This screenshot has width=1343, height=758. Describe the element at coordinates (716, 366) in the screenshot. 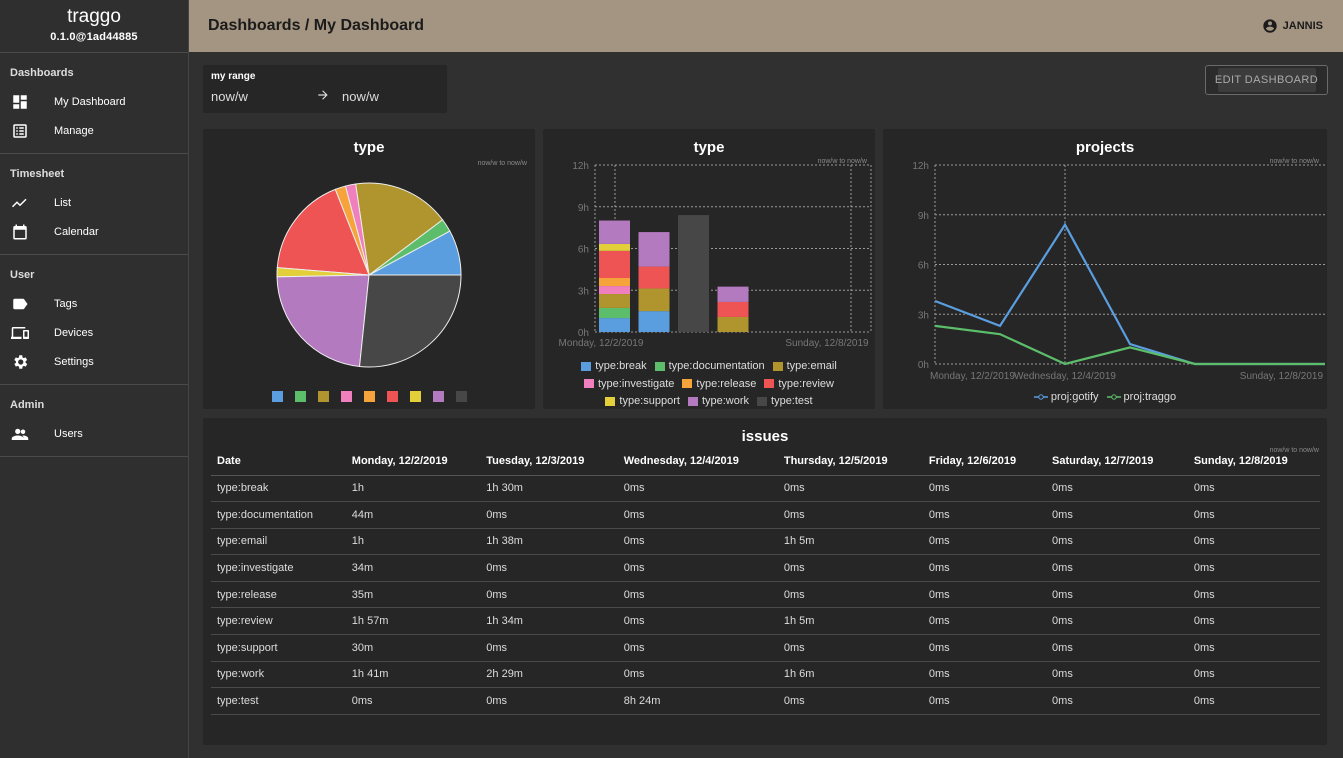

I see `bar-legend-label: type:documentation` at that location.